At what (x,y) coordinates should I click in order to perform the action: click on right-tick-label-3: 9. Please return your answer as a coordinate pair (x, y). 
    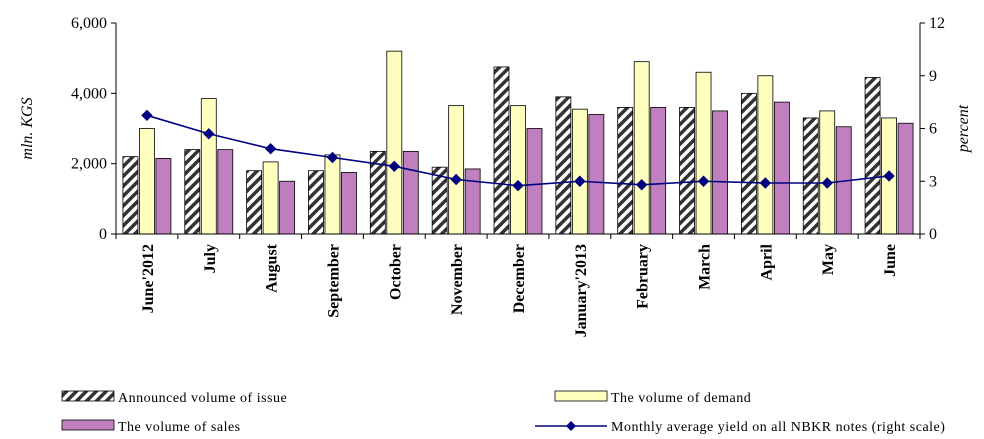
    Looking at the image, I should click on (933, 76).